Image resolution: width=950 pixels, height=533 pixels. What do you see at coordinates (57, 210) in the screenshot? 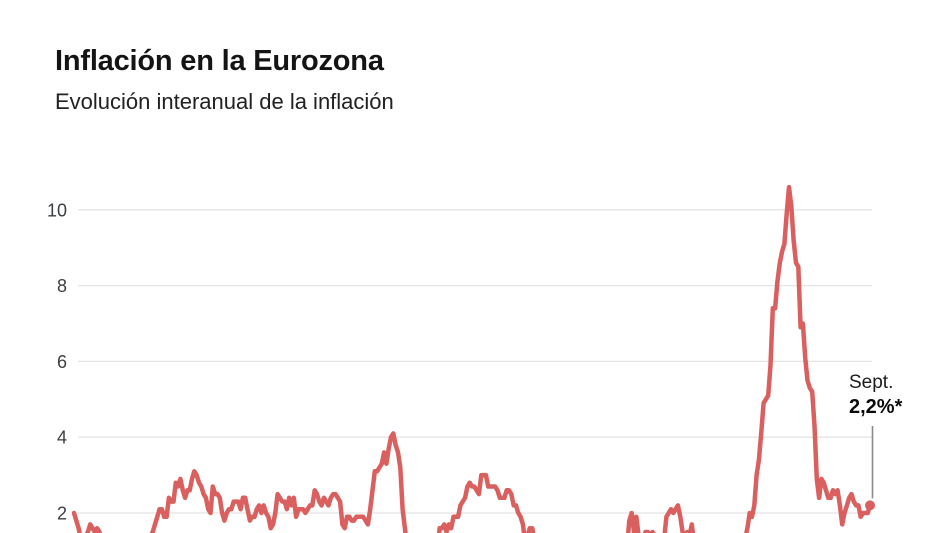
I see `y-tick-label-10: 10` at bounding box center [57, 210].